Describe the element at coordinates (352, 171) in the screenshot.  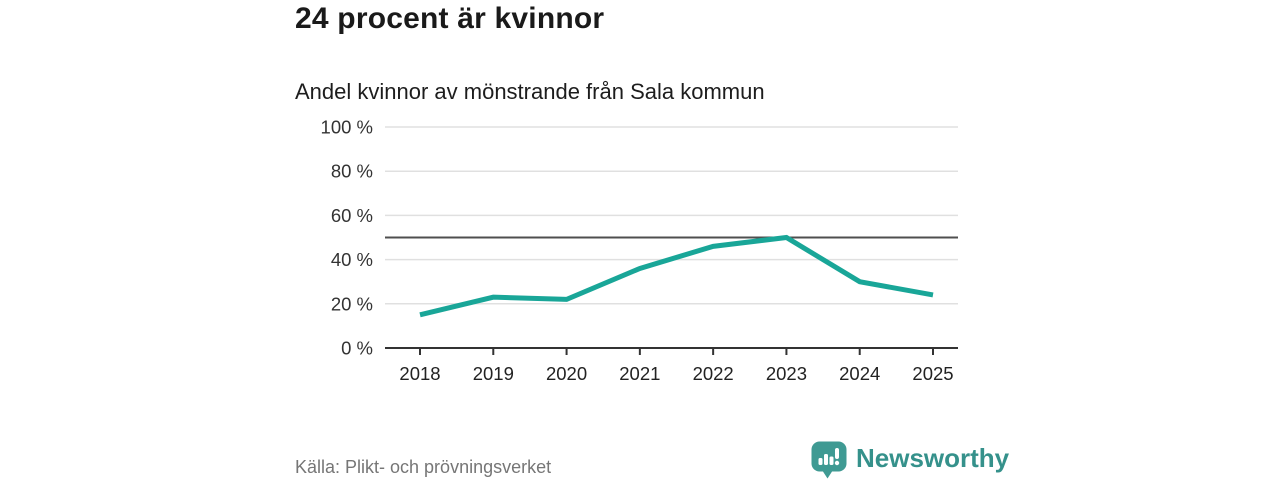
I see `y-tick-label: 80 %` at that location.